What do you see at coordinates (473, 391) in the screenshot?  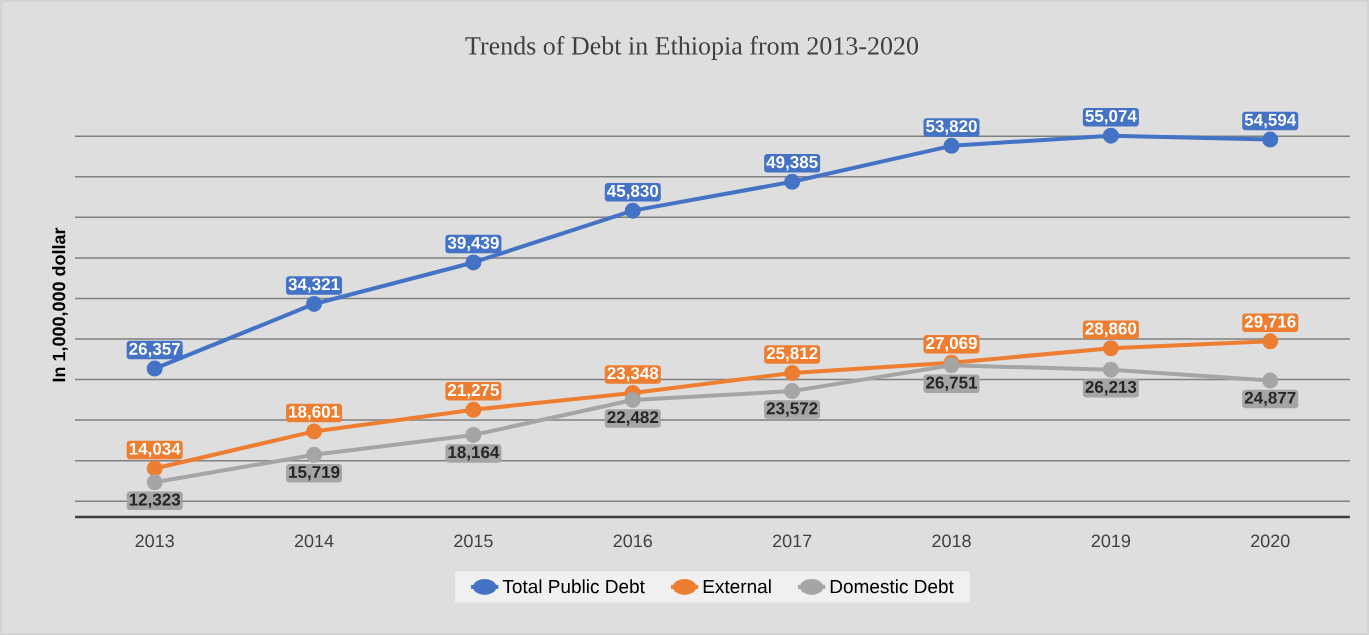 I see `data-label: 21,275` at bounding box center [473, 391].